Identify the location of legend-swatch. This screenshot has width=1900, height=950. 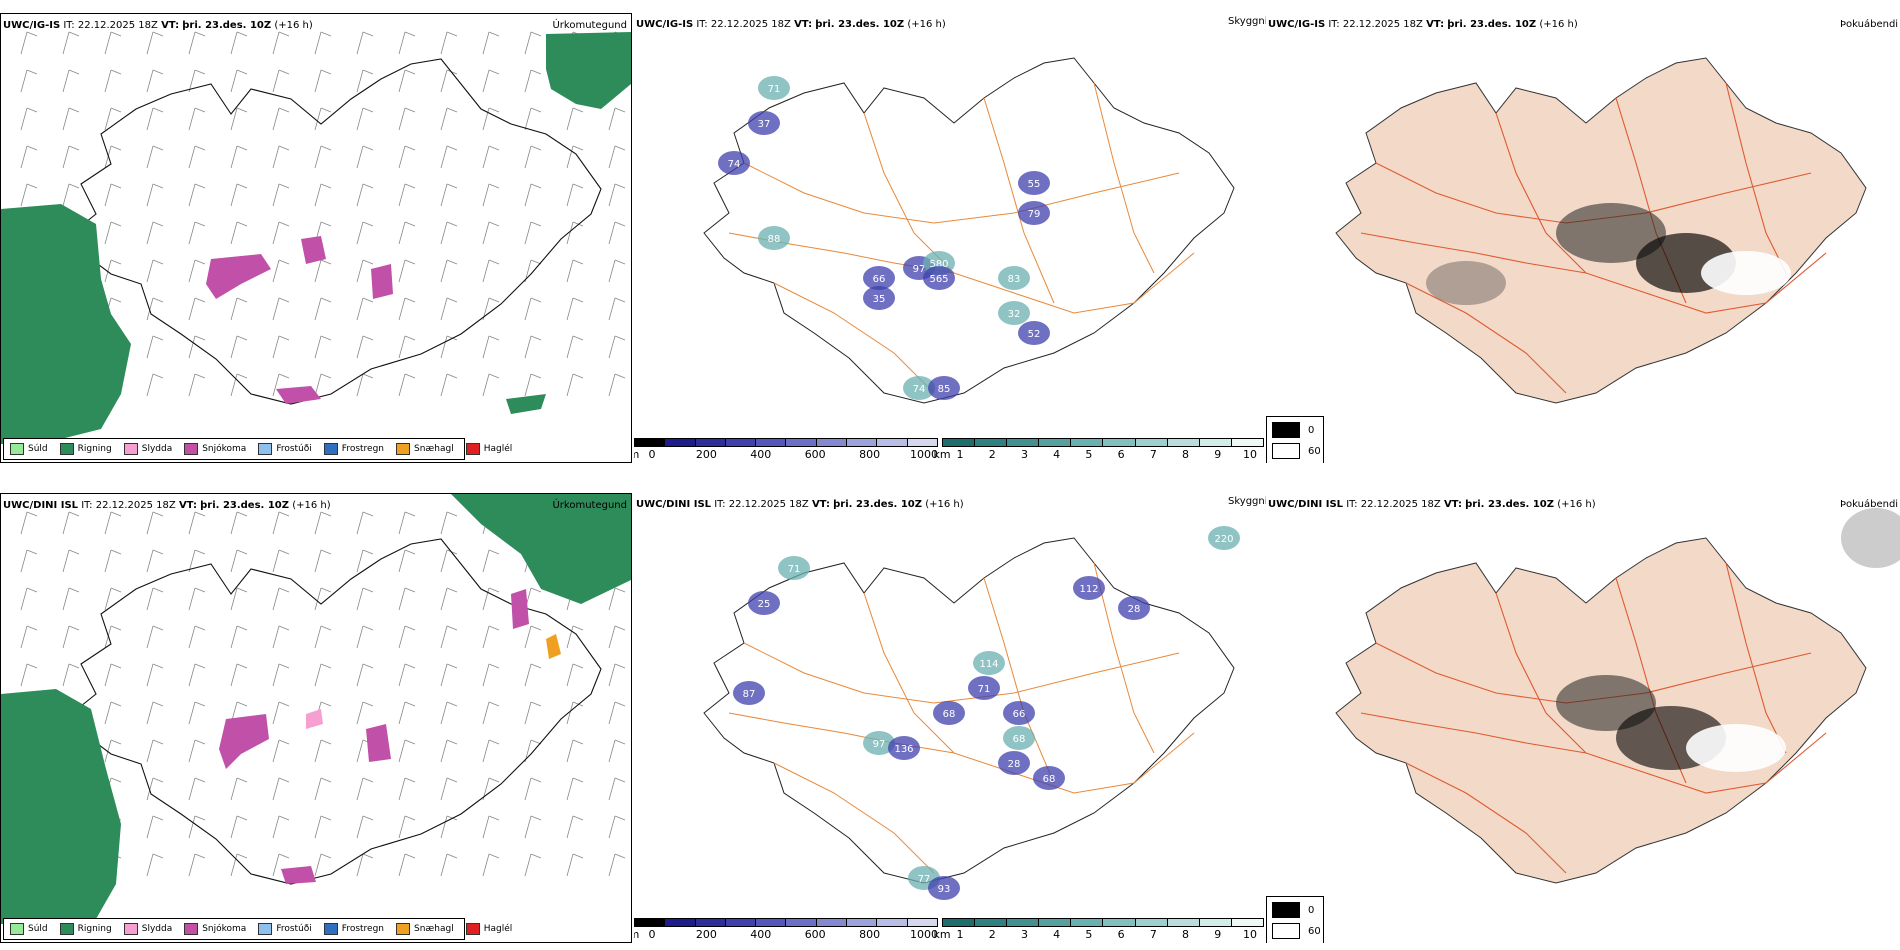
(17, 449).